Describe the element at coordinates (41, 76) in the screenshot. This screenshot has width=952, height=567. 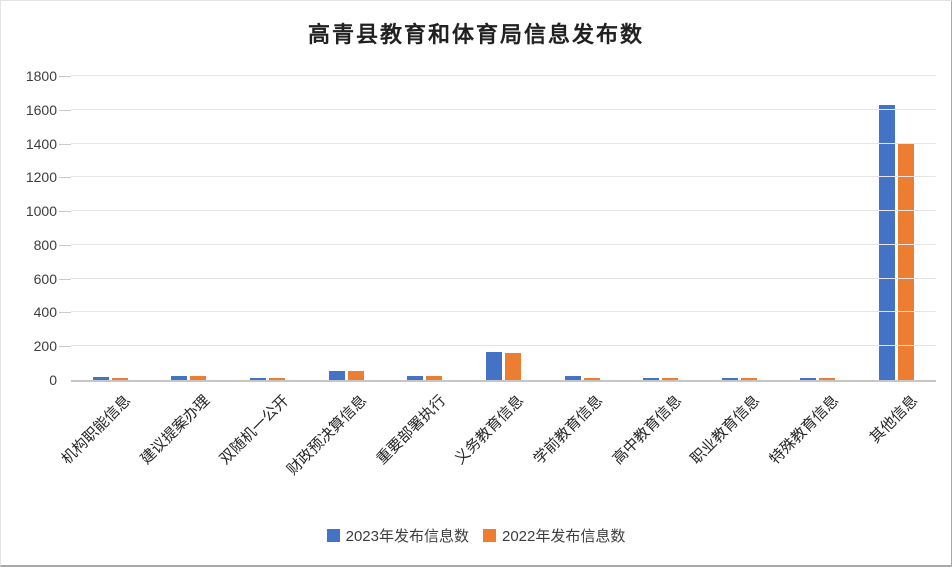
I see `y-tick-label: 1800` at that location.